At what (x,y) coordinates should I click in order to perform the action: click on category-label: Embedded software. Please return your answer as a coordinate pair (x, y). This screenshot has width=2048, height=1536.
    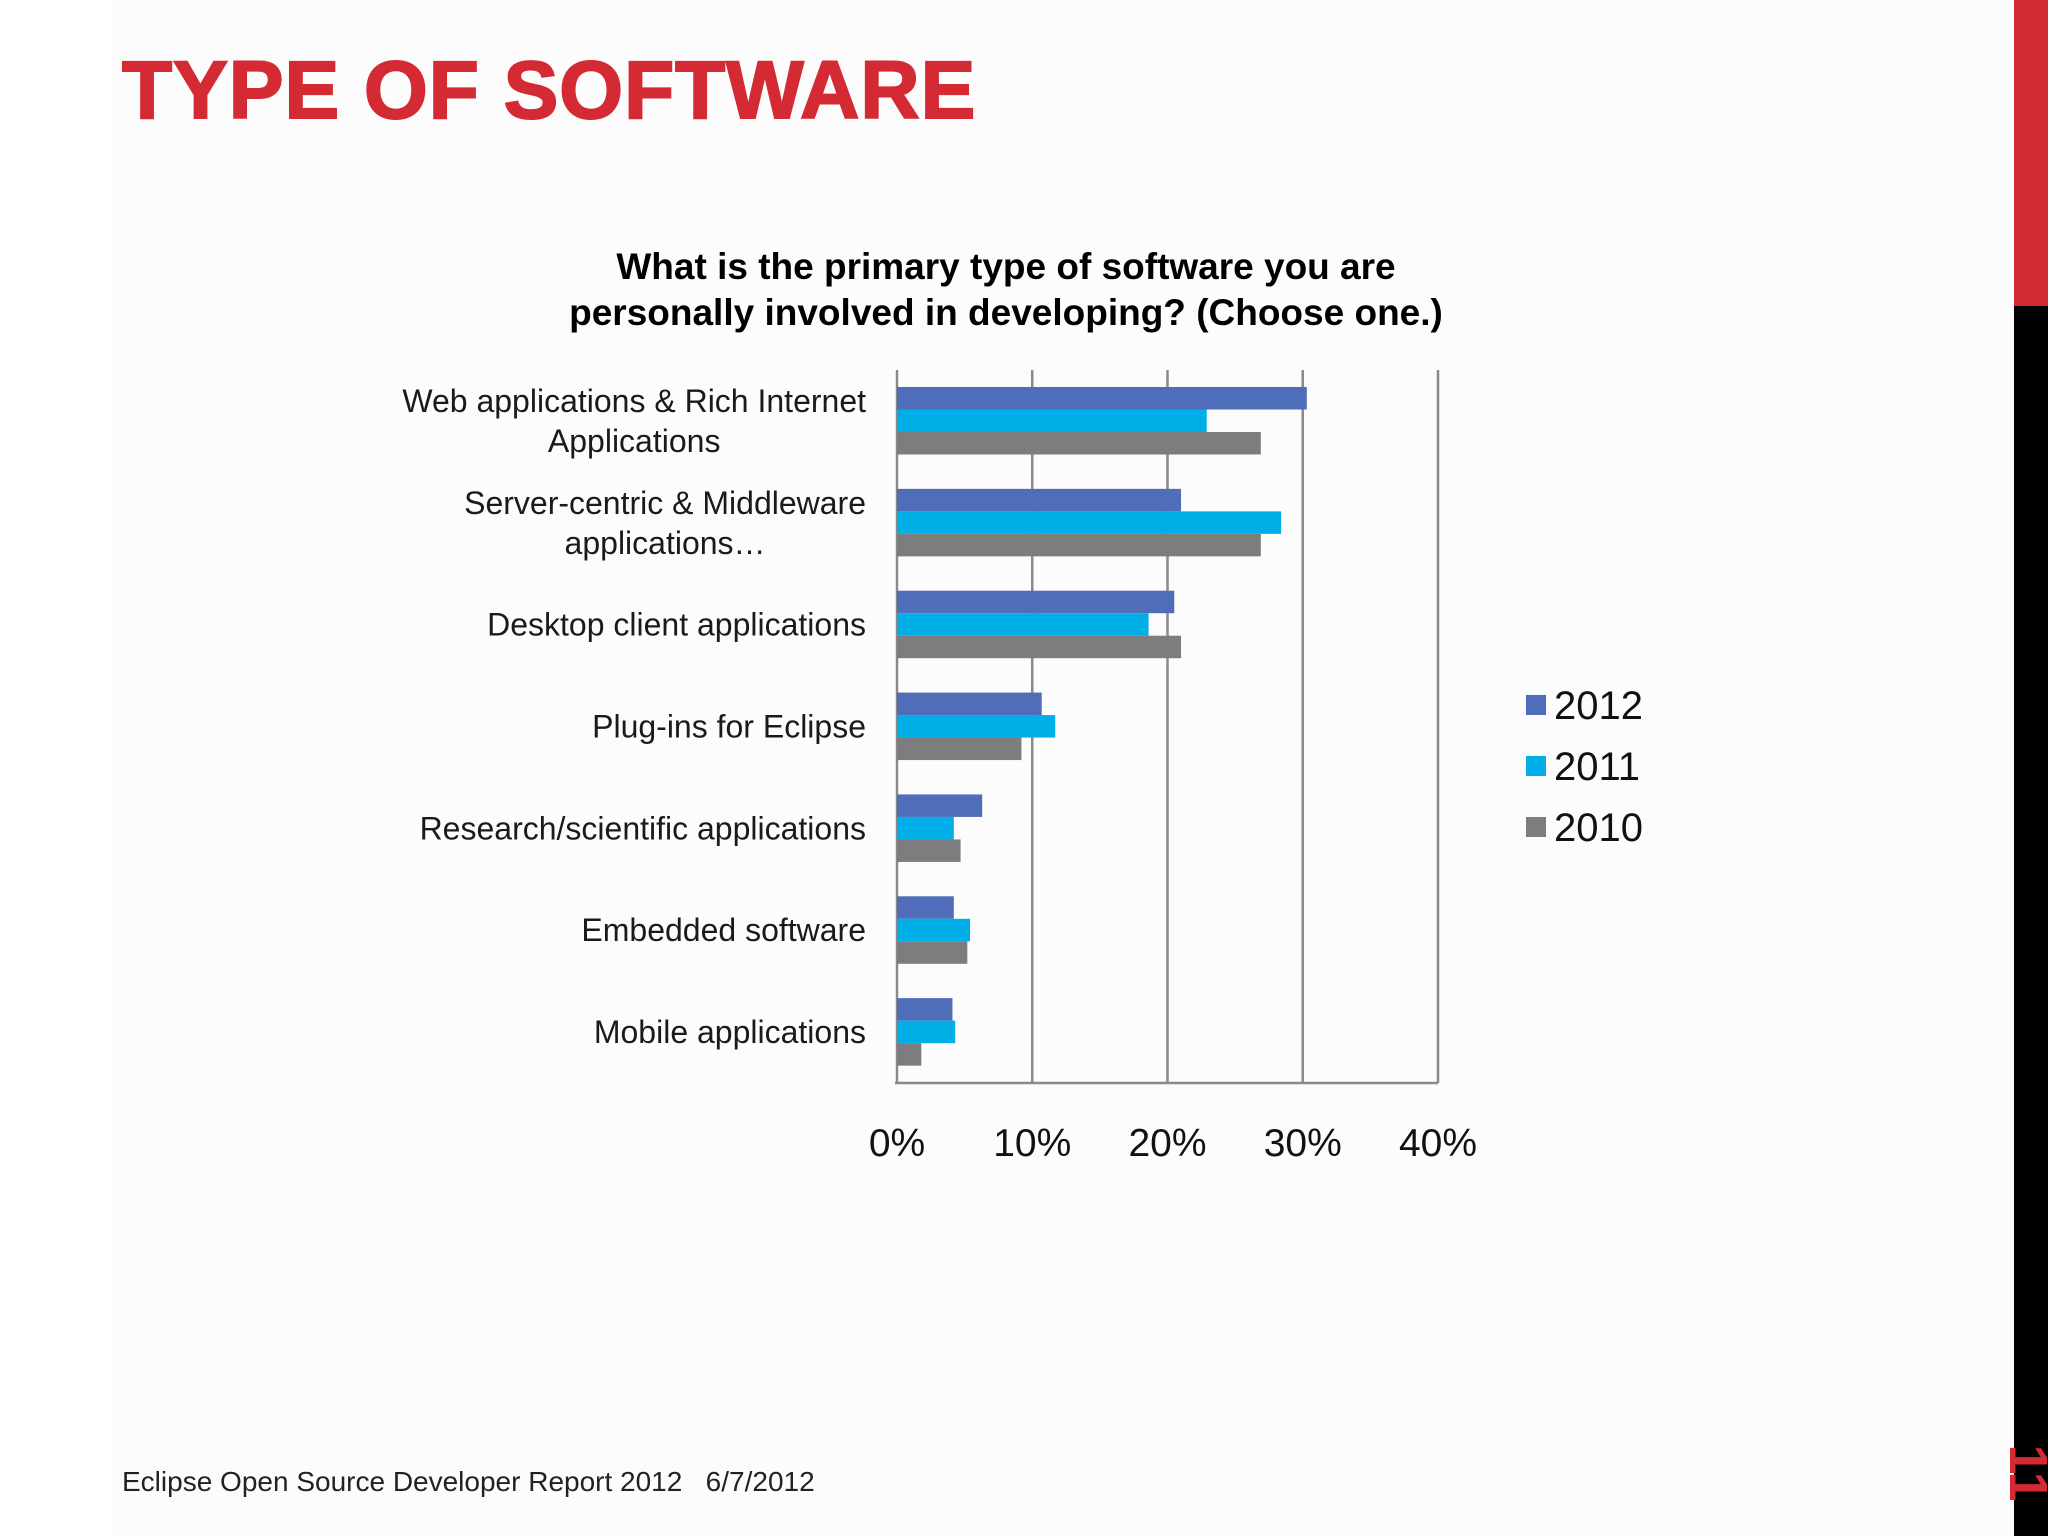
    Looking at the image, I should click on (723, 930).